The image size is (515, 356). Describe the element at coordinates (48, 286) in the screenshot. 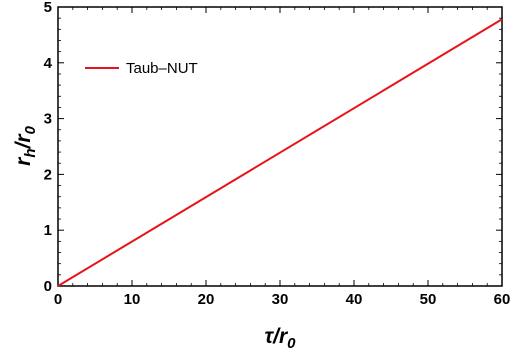

I see `y-tick-label-0: 0` at that location.